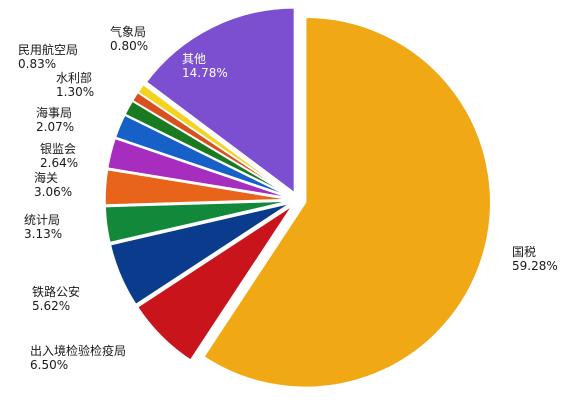  What do you see at coordinates (49, 365) in the screenshot?
I see `slice-value-label: 6.50%` at bounding box center [49, 365].